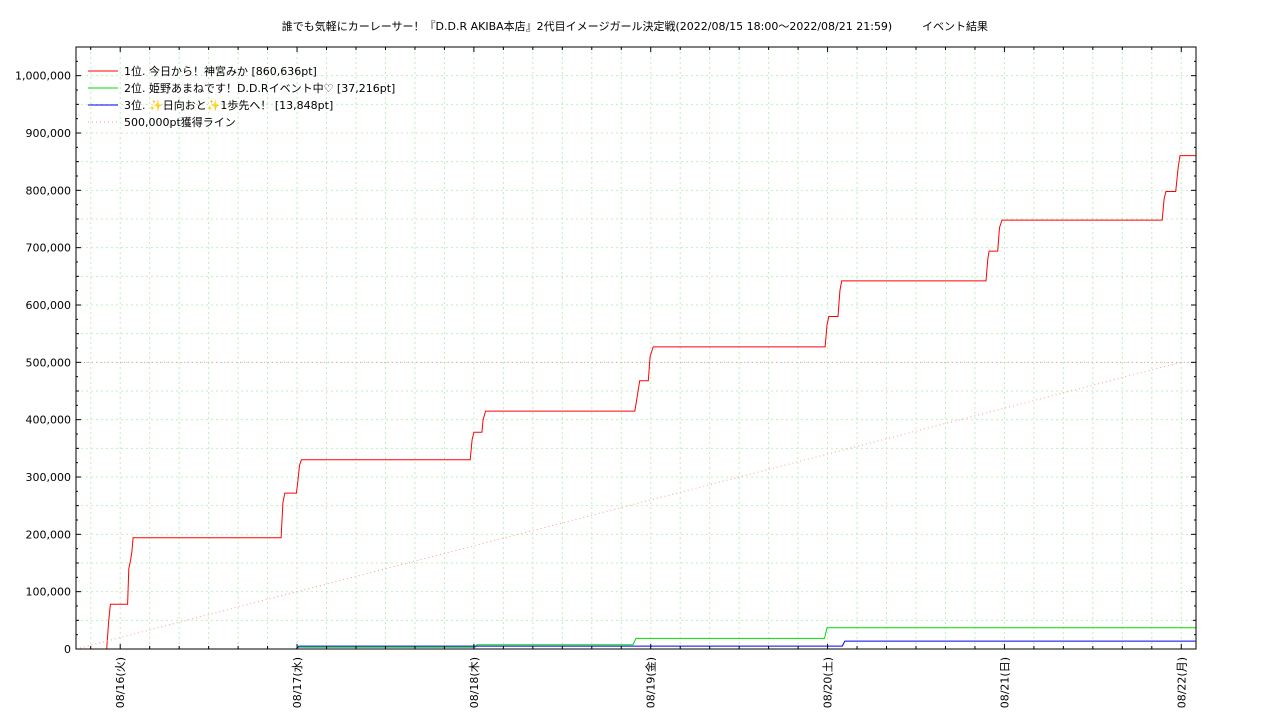  I want to click on y-tick-label: 700,000, so click(49, 248).